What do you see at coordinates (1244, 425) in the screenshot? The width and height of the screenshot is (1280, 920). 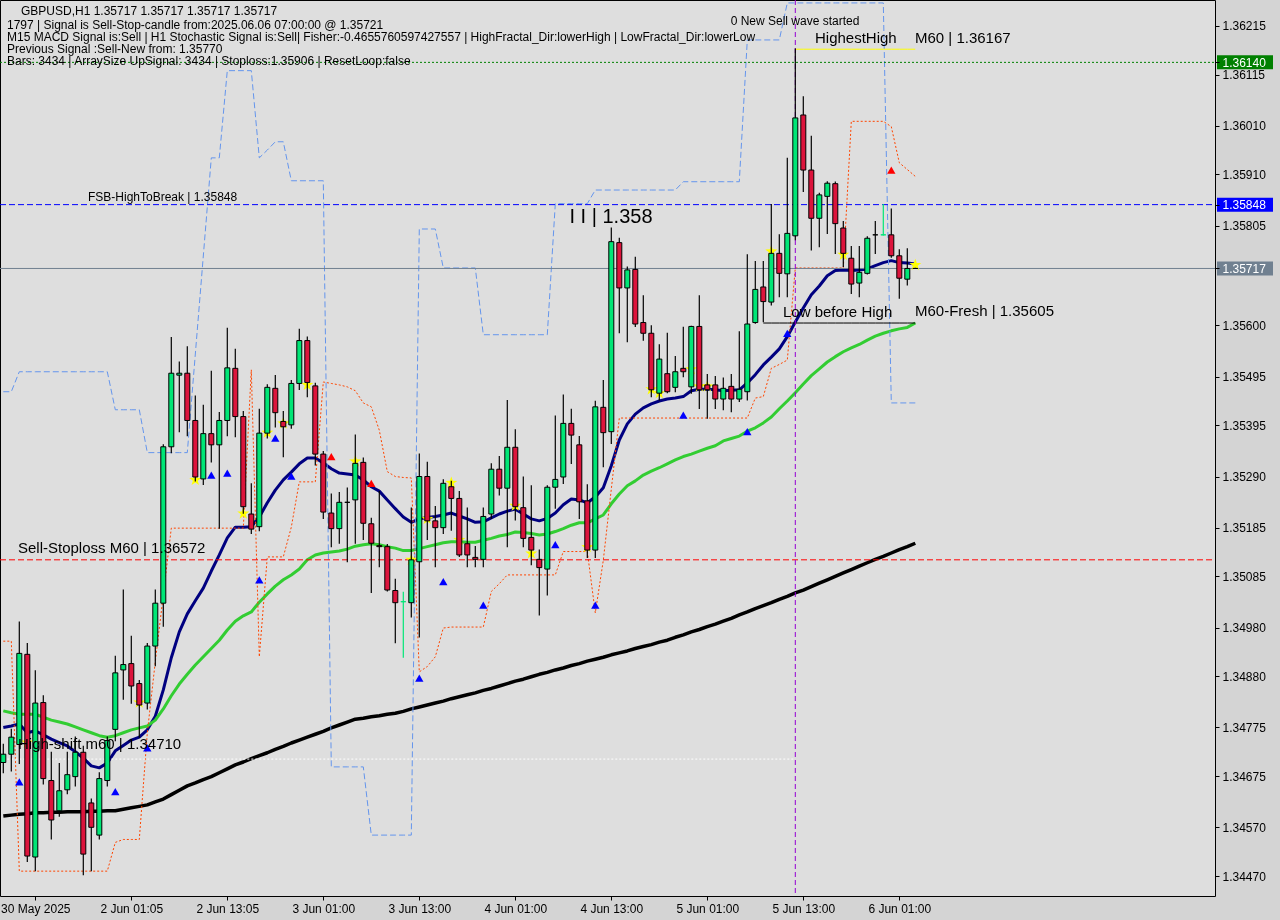 I see `y-tick-label: 1.35395` at bounding box center [1244, 425].